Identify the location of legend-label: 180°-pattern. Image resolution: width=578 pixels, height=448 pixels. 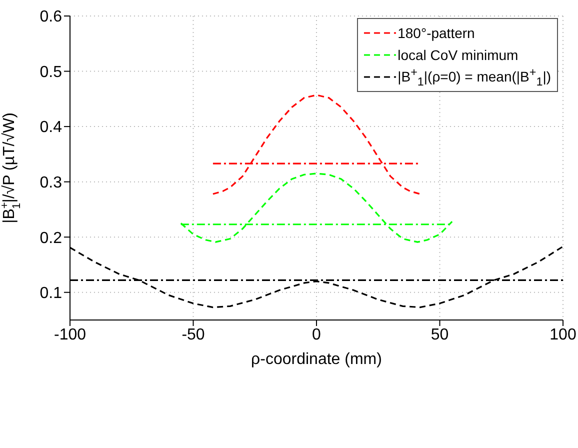
(436, 33).